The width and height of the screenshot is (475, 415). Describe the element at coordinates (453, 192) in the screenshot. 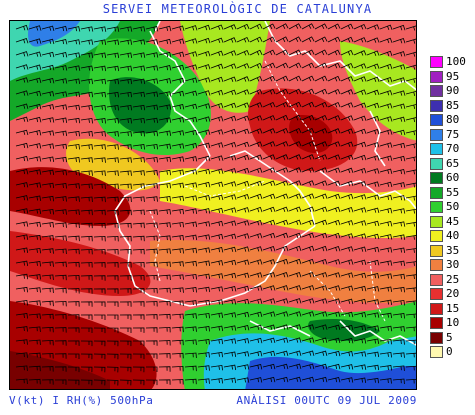

I see `legend-label: 55` at that location.